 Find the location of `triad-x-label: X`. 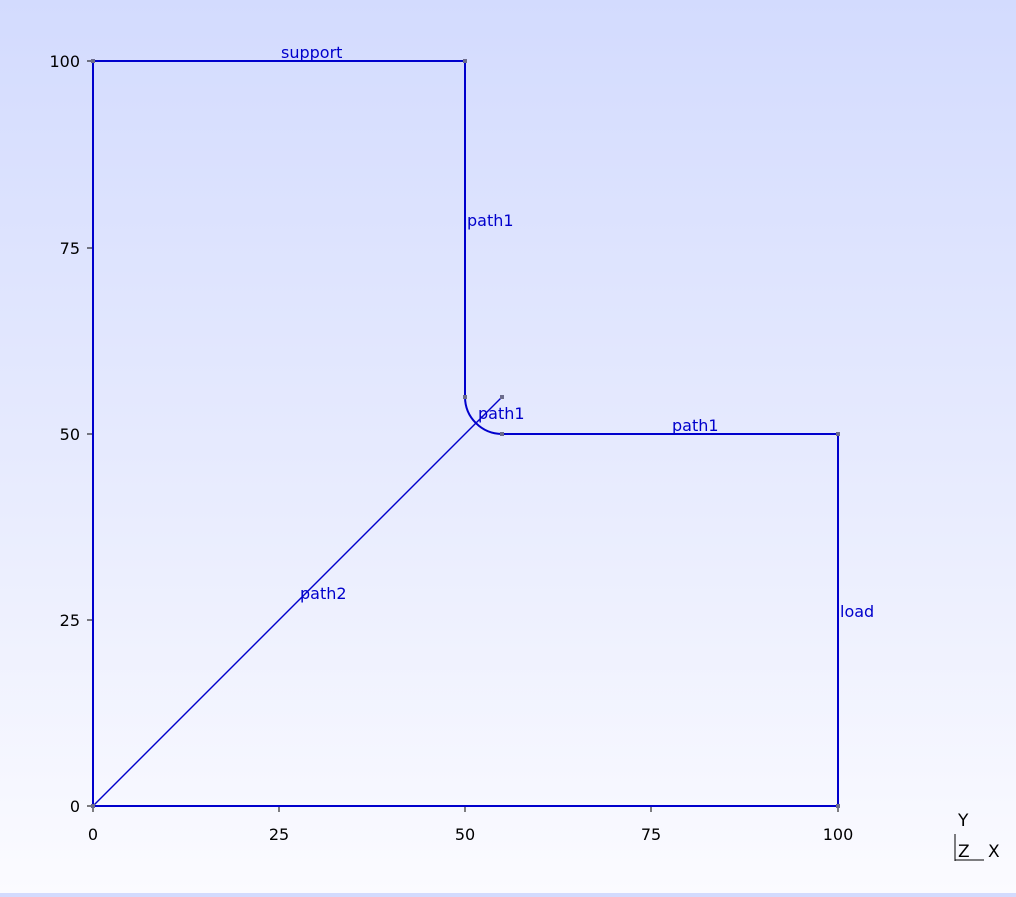

triad-x-label: X is located at coordinates (994, 852).